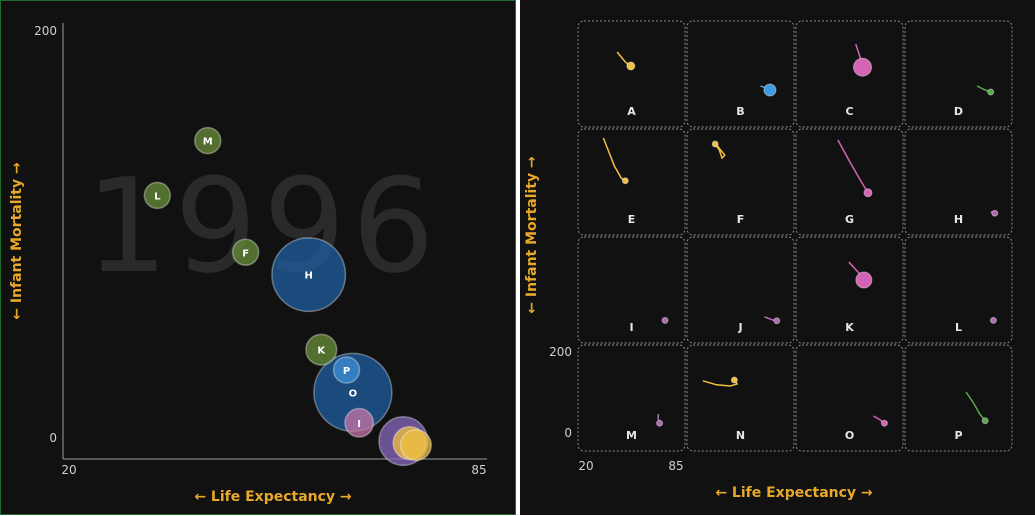  I want to click on marker-G, so click(868, 193).